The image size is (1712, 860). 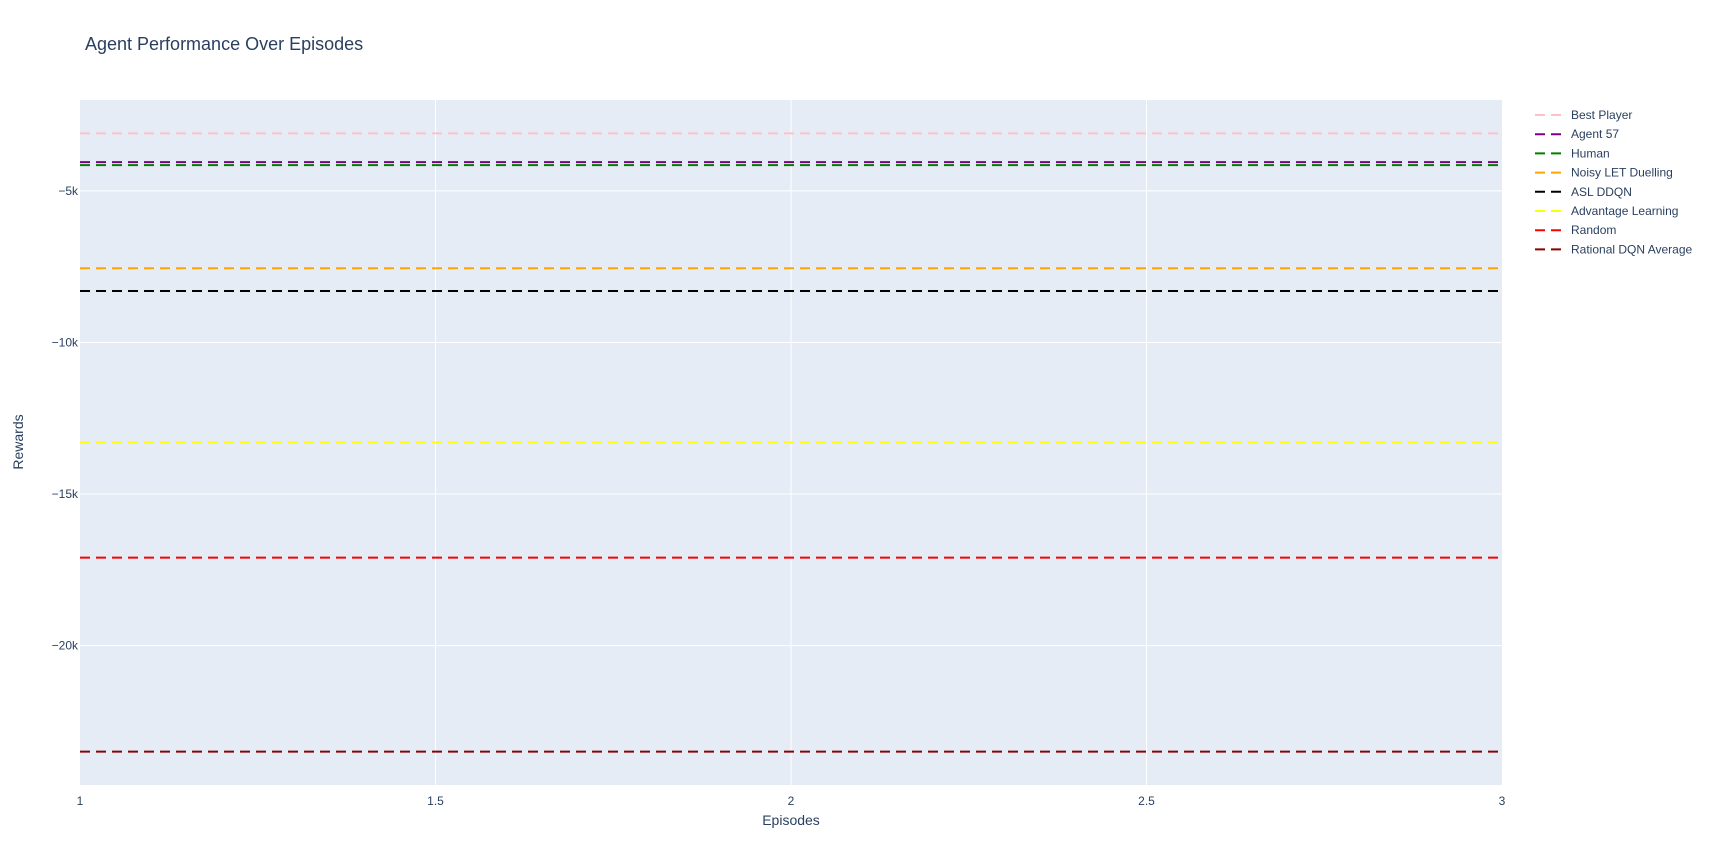 I want to click on legend-item: Random, so click(x=1575, y=230).